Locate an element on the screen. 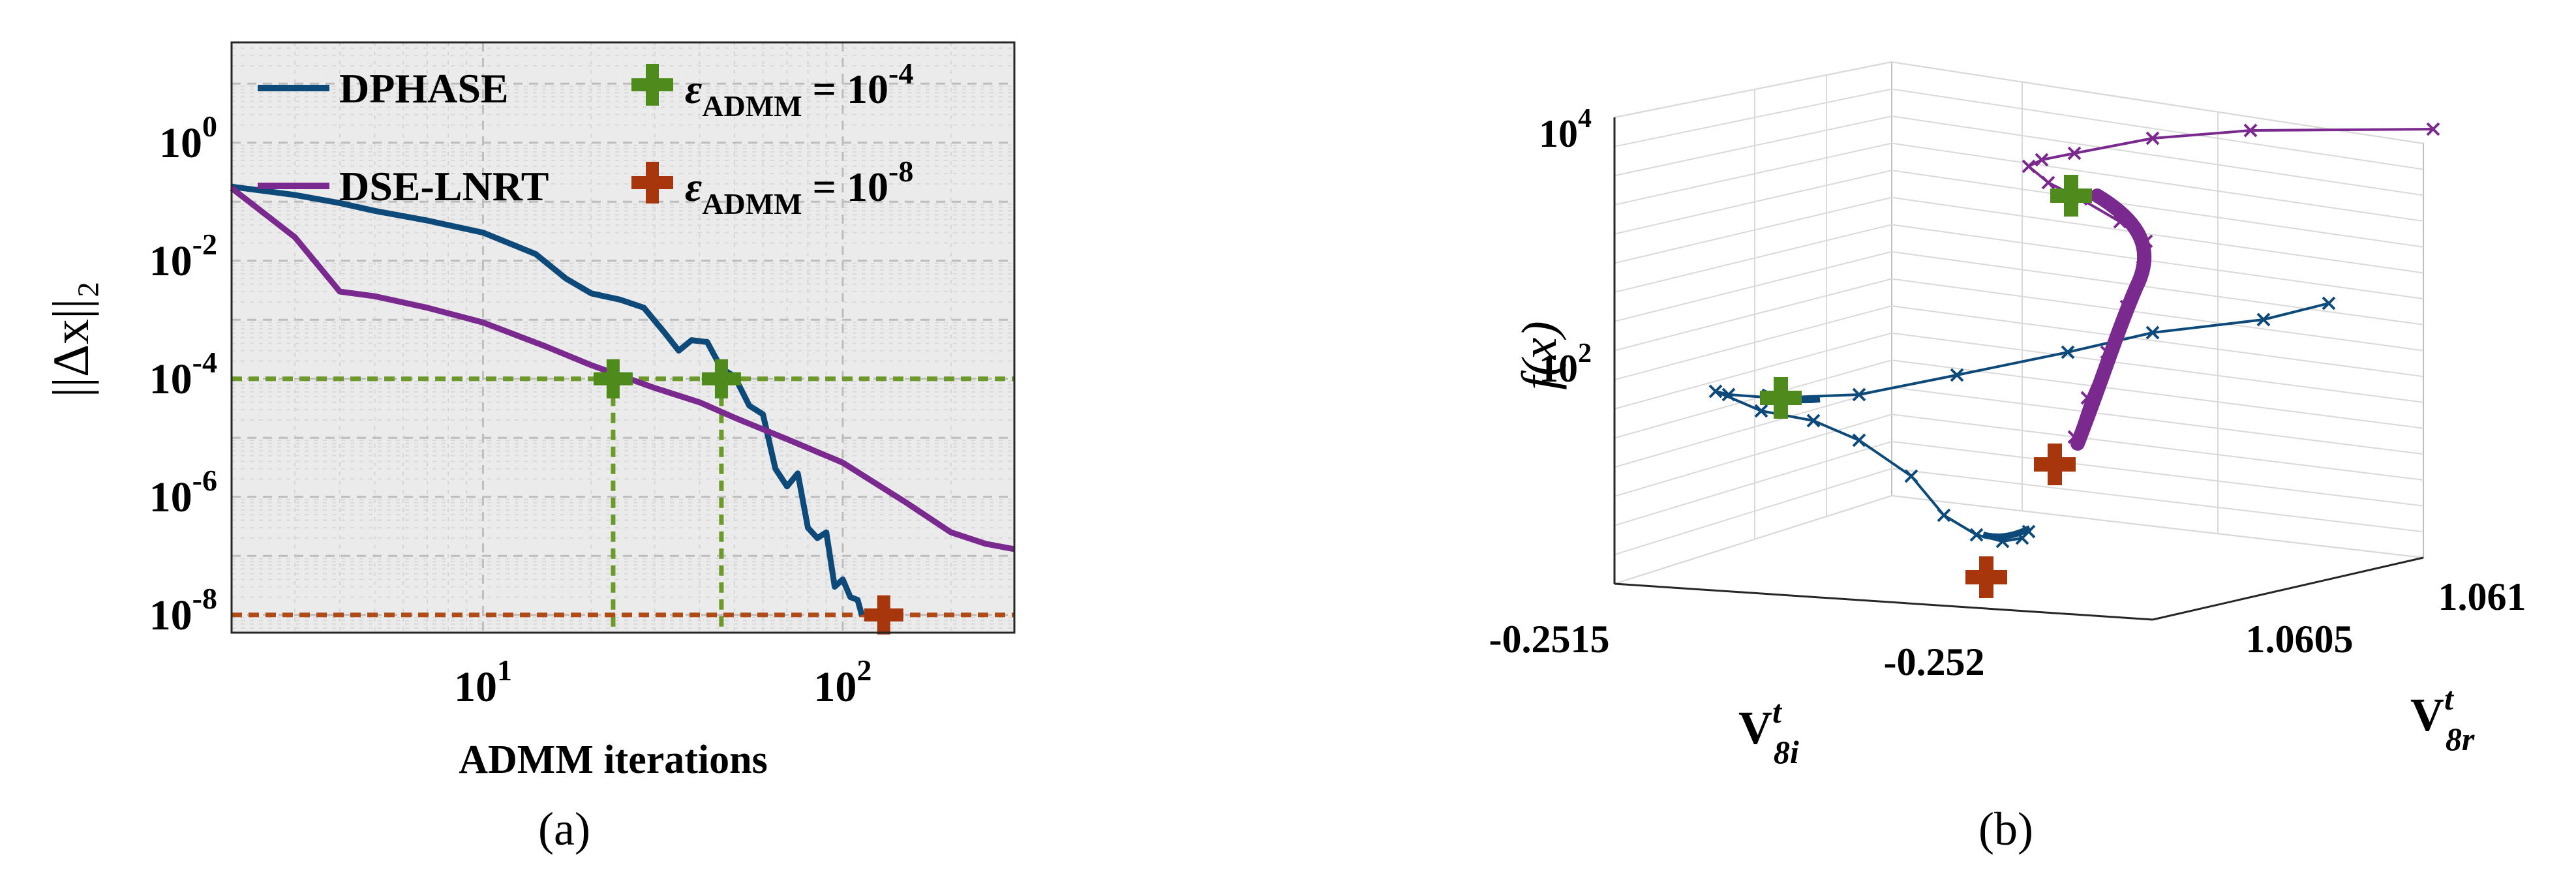 This screenshot has width=2576, height=889. threshold-marker--8 is located at coordinates (883, 615).